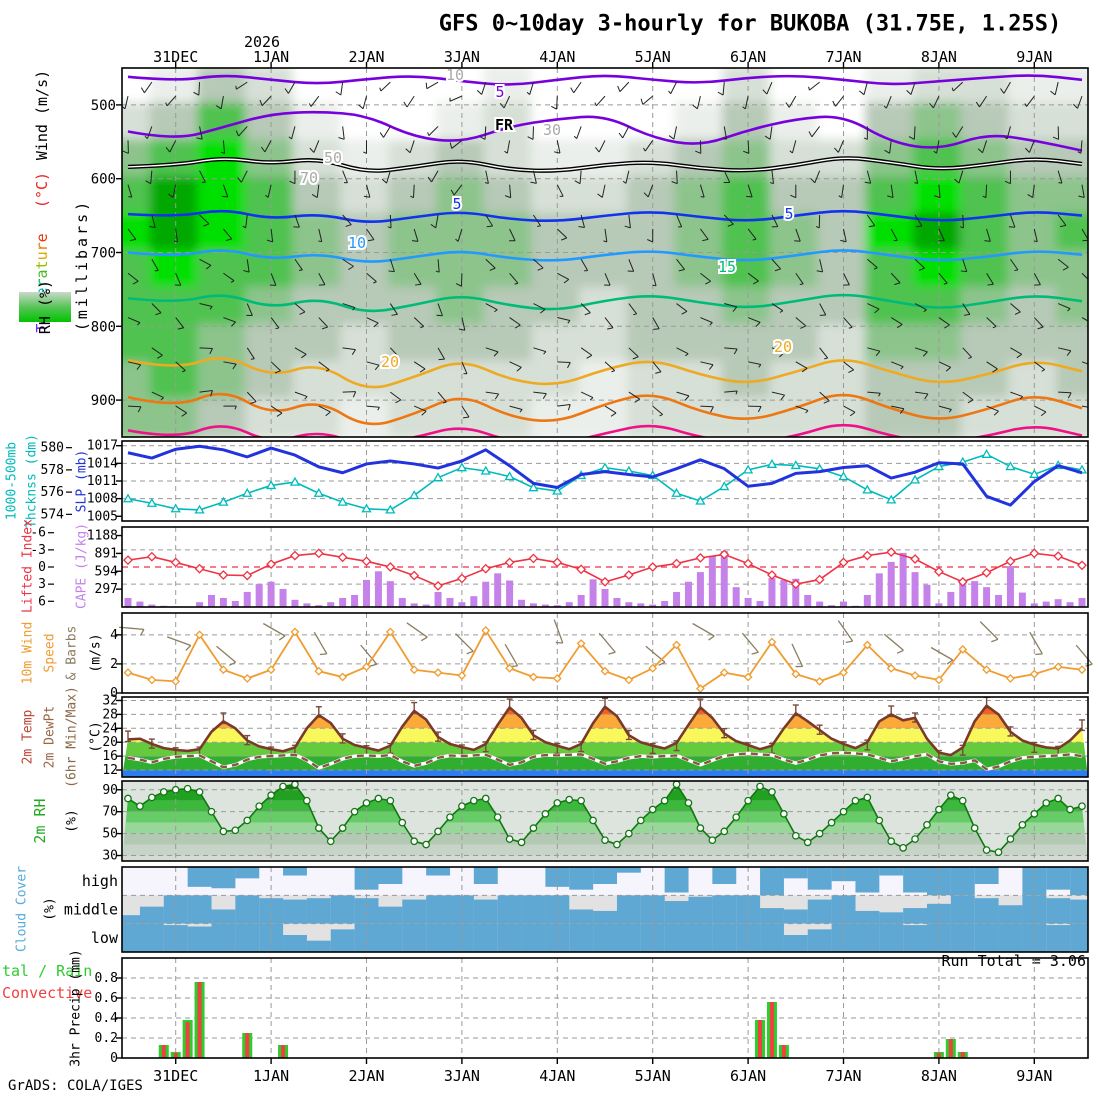  I want to click on date-label-bottom: 1JAN, so click(271, 1076).